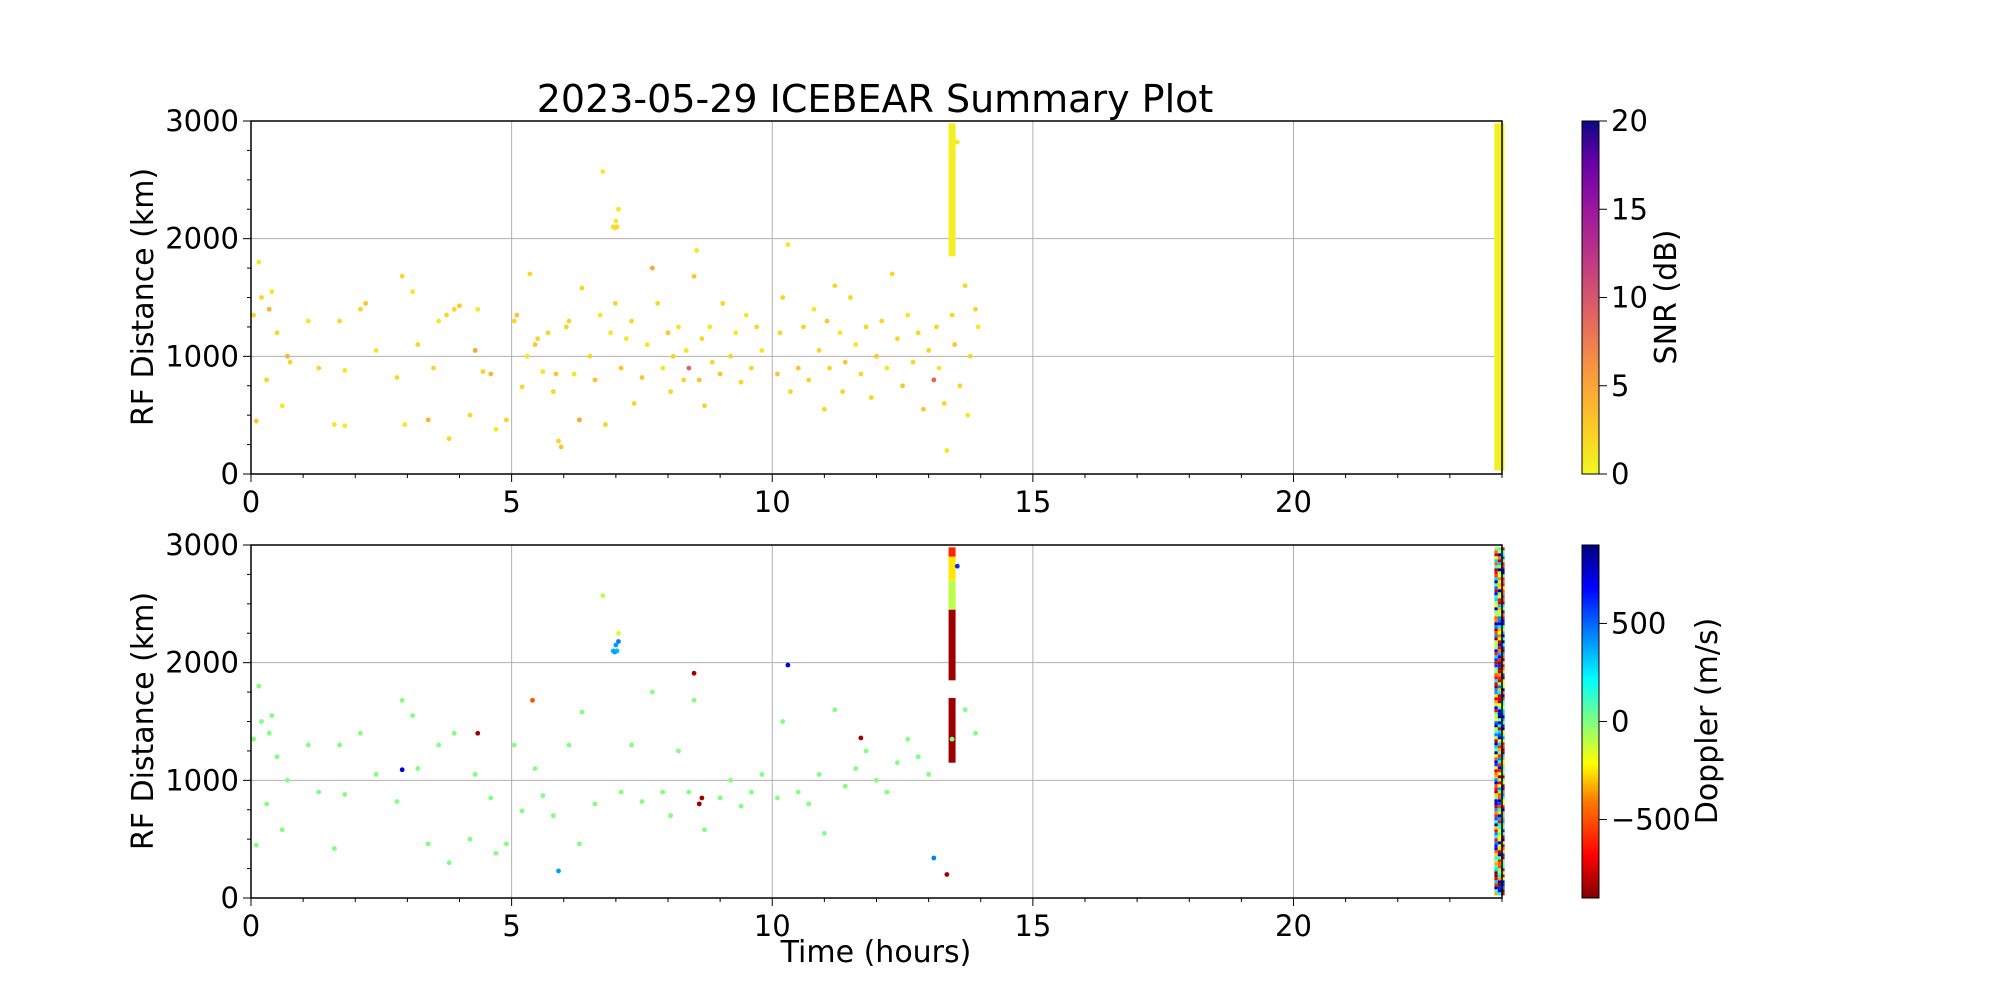 The image size is (2000, 1000). What do you see at coordinates (1623, 297) in the screenshot?
I see `snr-colorbar-ticks: 0 5 10 15 20` at bounding box center [1623, 297].